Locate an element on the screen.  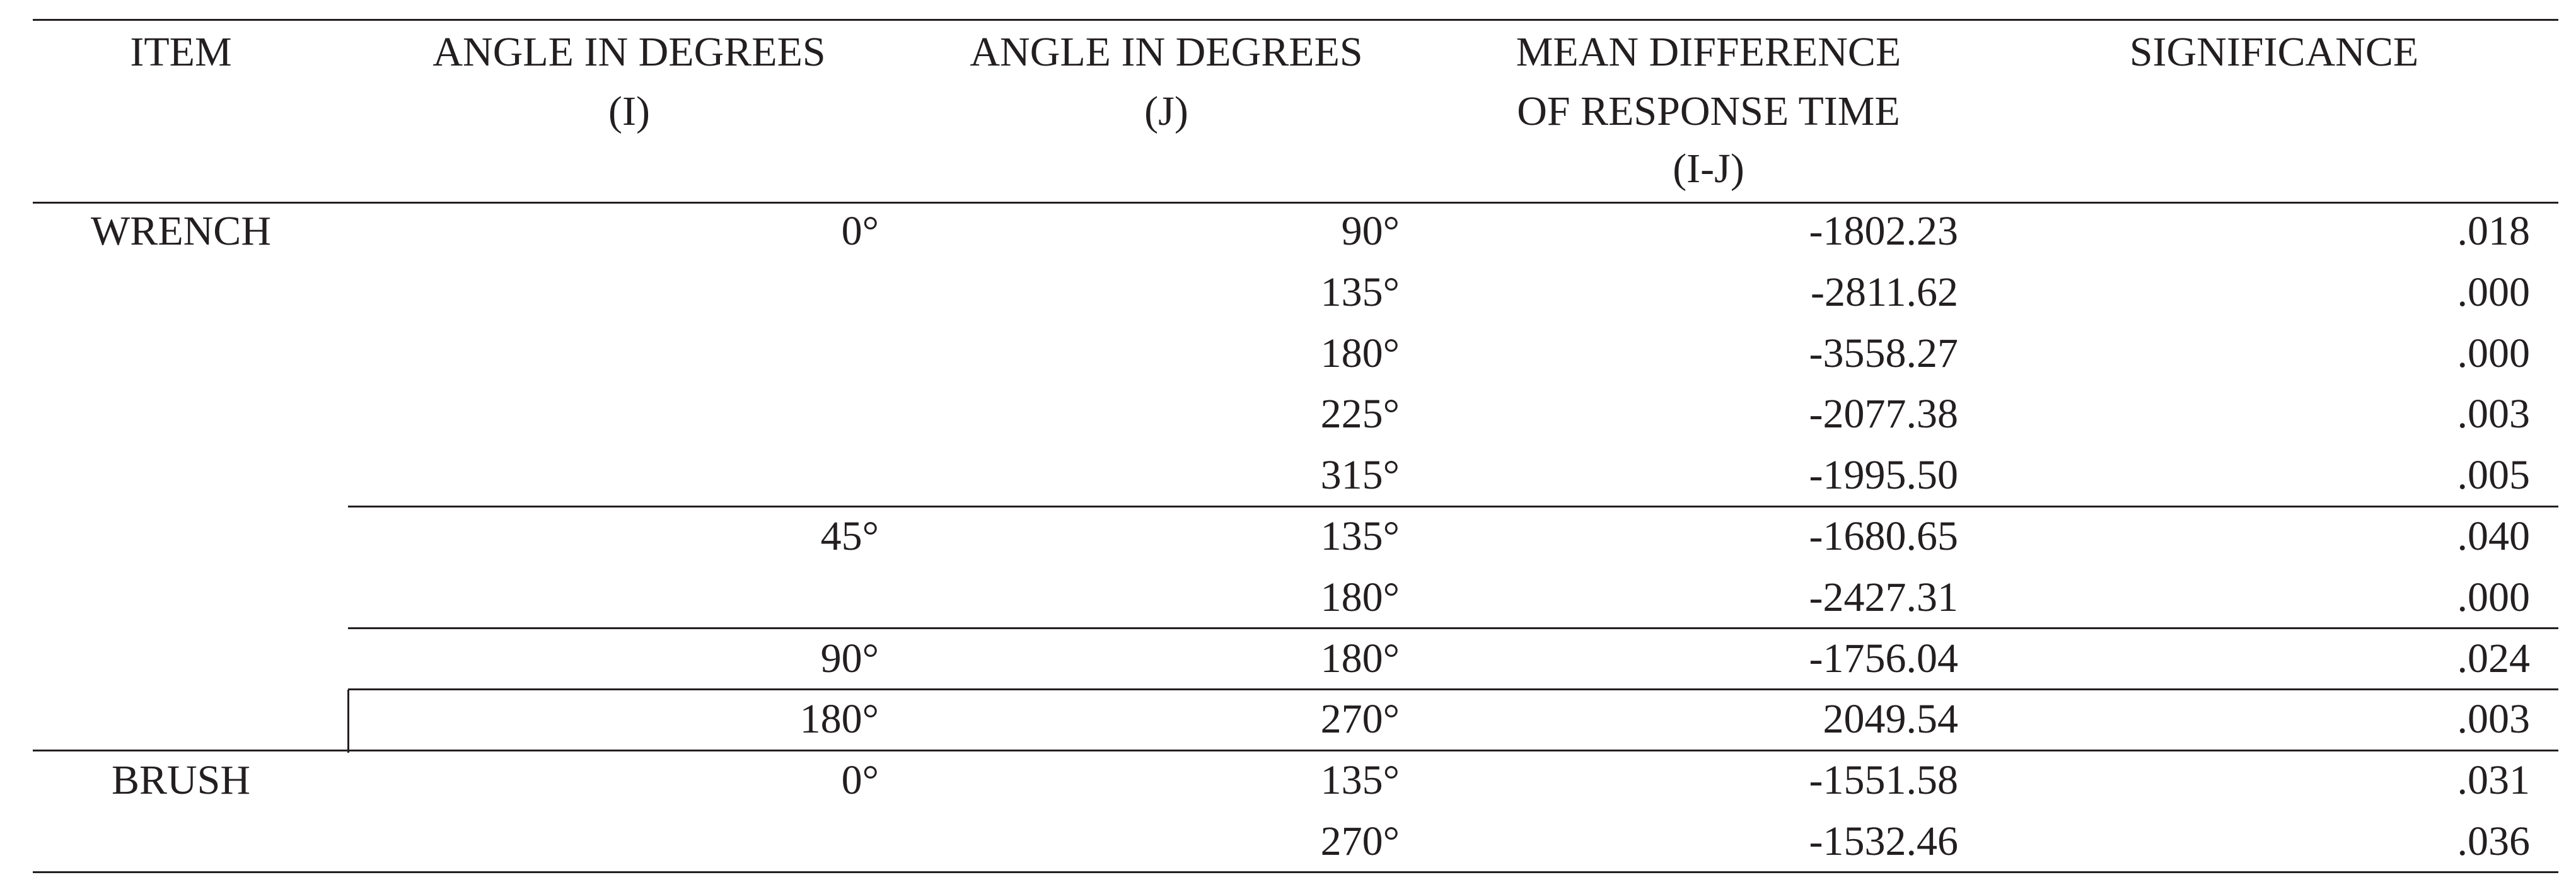
header-cell: OF RESPONSE TIME is located at coordinates (1708, 111).